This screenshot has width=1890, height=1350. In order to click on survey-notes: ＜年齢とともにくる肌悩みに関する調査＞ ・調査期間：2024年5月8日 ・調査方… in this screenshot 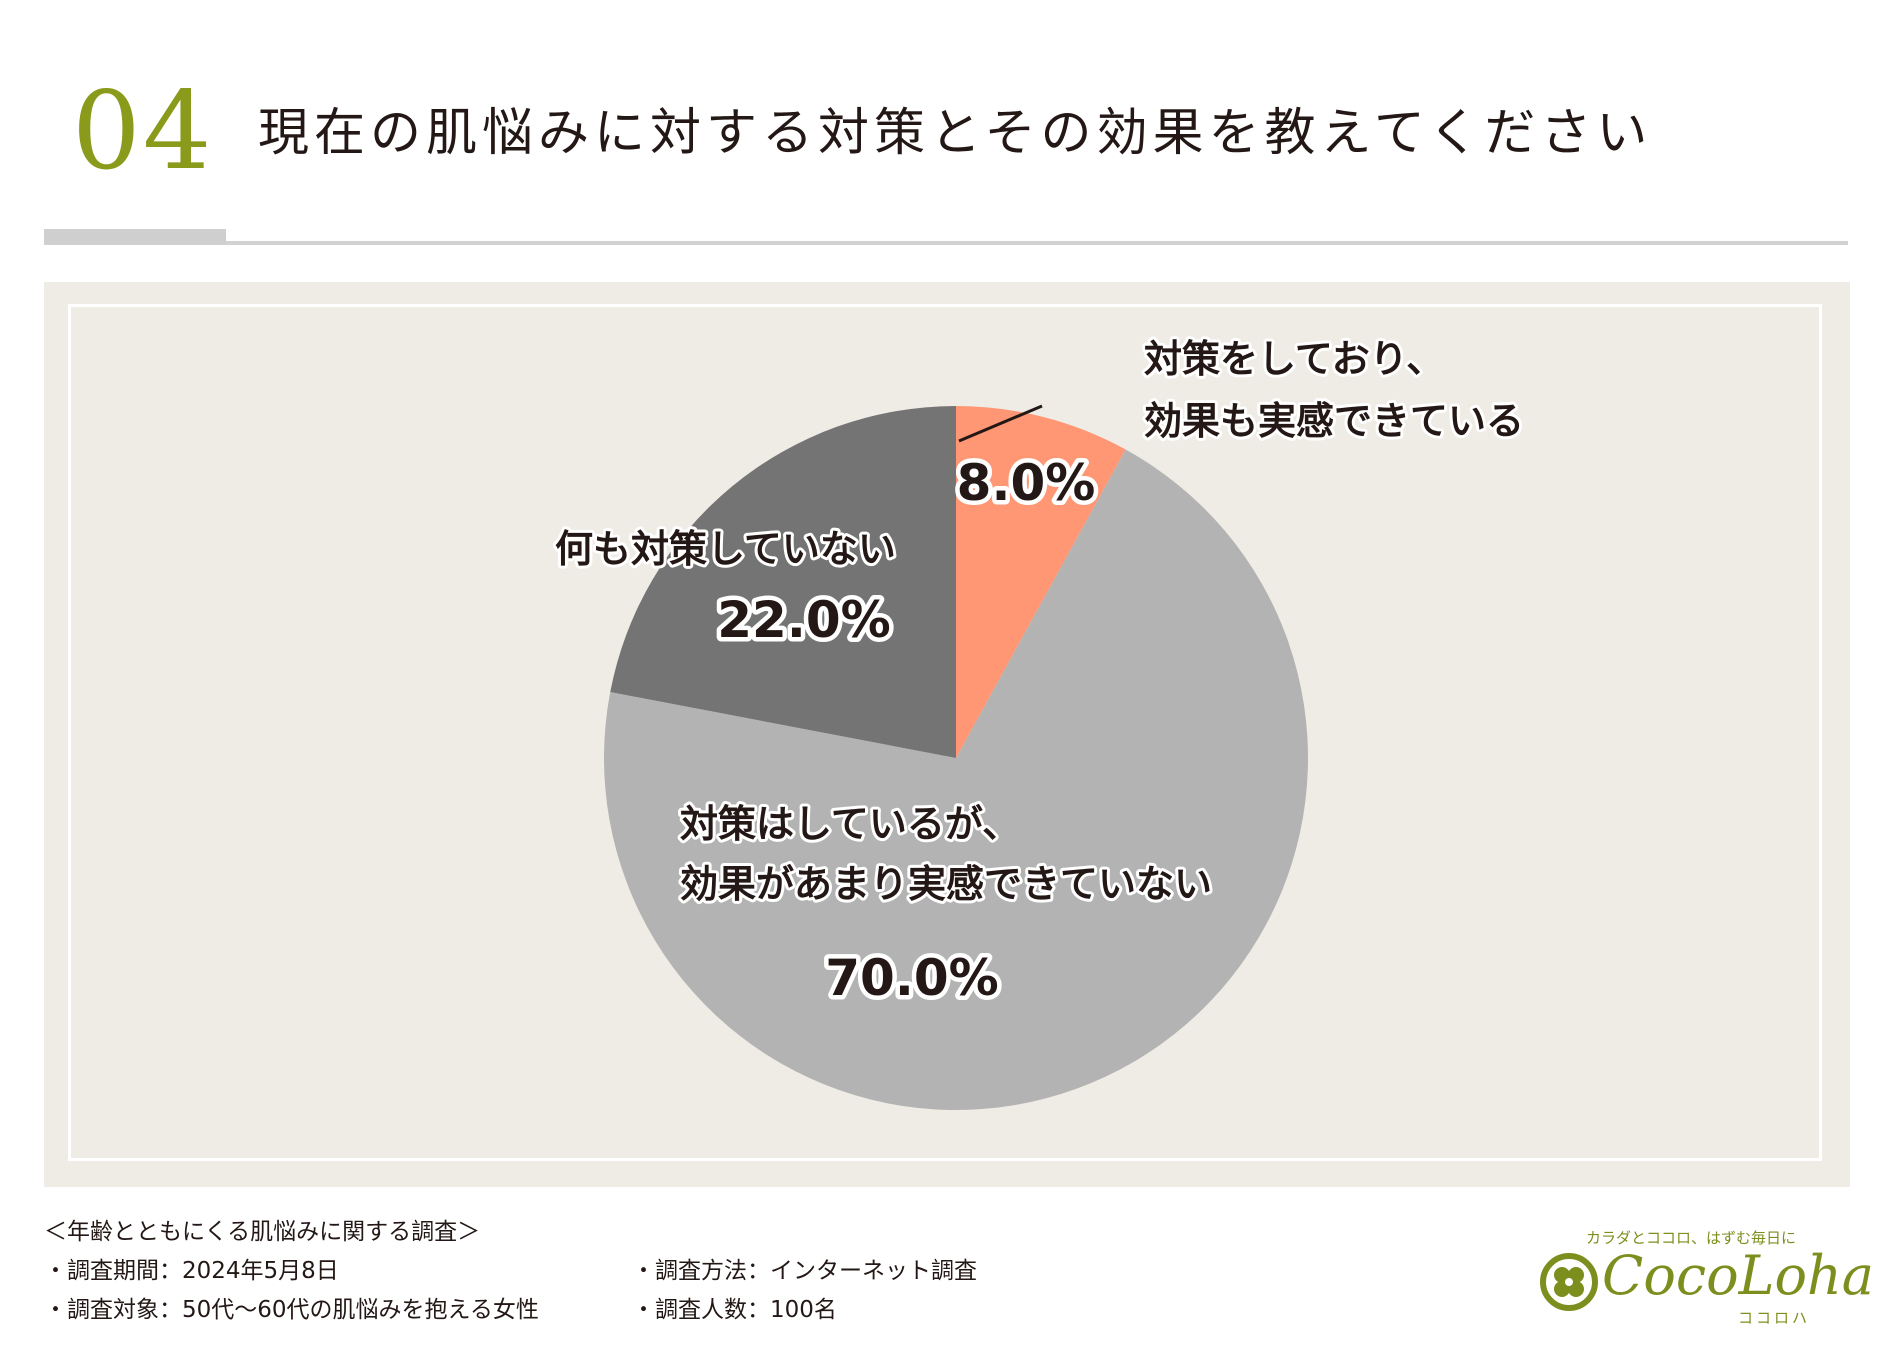, I will do `click(510, 1271)`.